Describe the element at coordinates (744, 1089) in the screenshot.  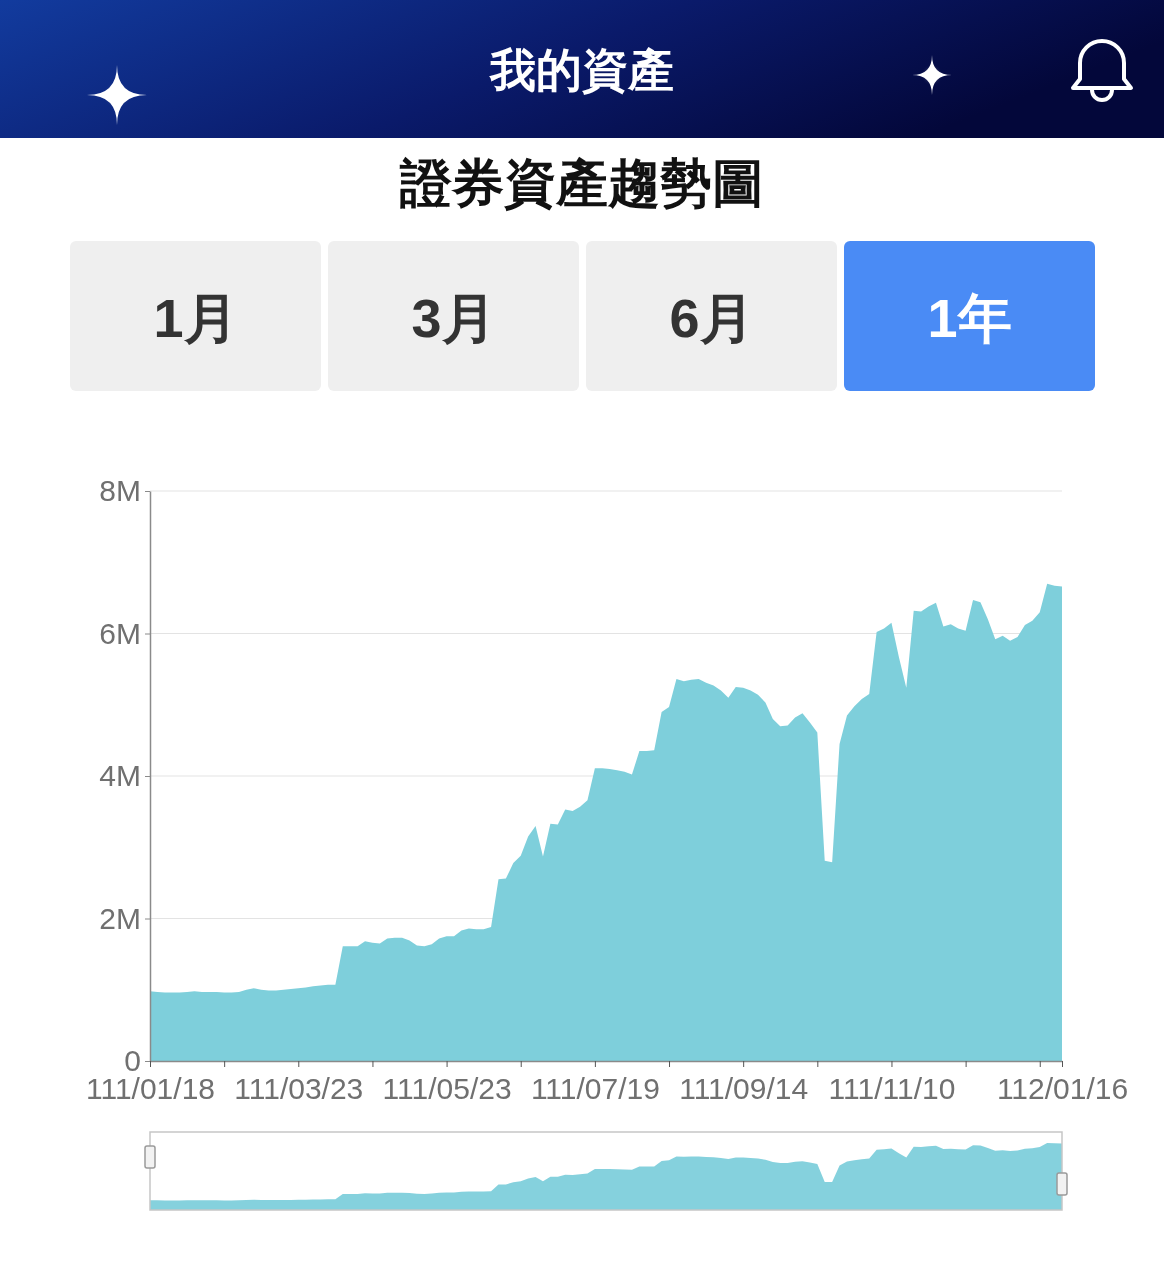
I see `x-tick-label: 111/09/14` at that location.